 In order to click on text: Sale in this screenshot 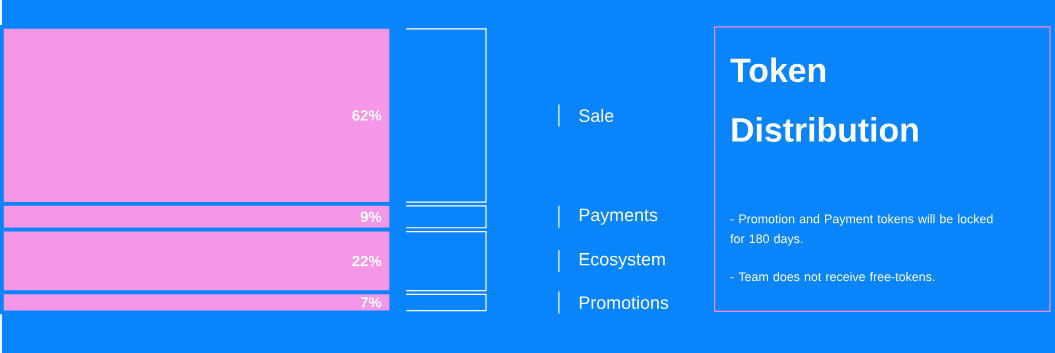, I will do `click(596, 115)`.